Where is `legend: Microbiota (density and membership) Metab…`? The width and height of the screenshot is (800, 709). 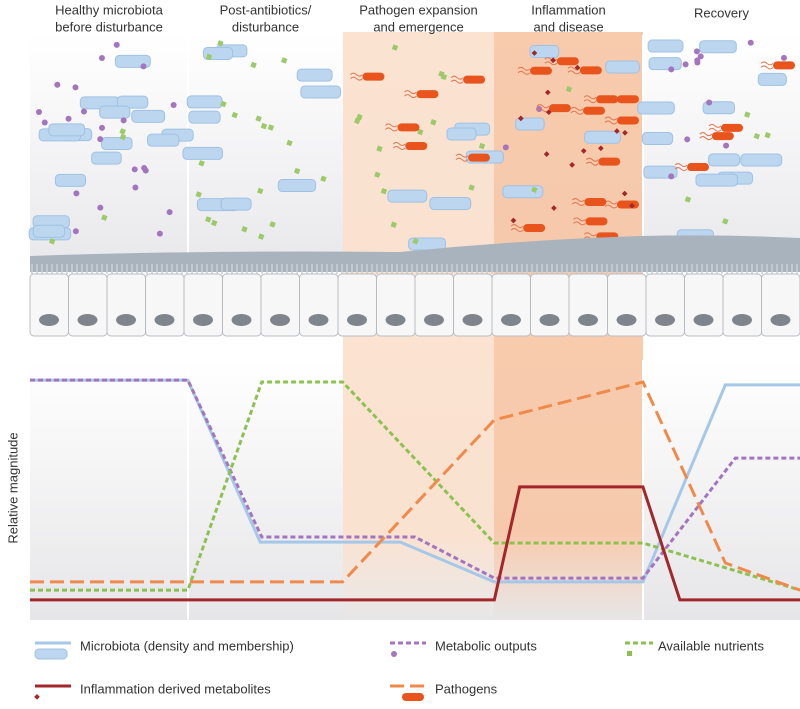 legend: Microbiota (density and membership) Metab… is located at coordinates (399, 669).